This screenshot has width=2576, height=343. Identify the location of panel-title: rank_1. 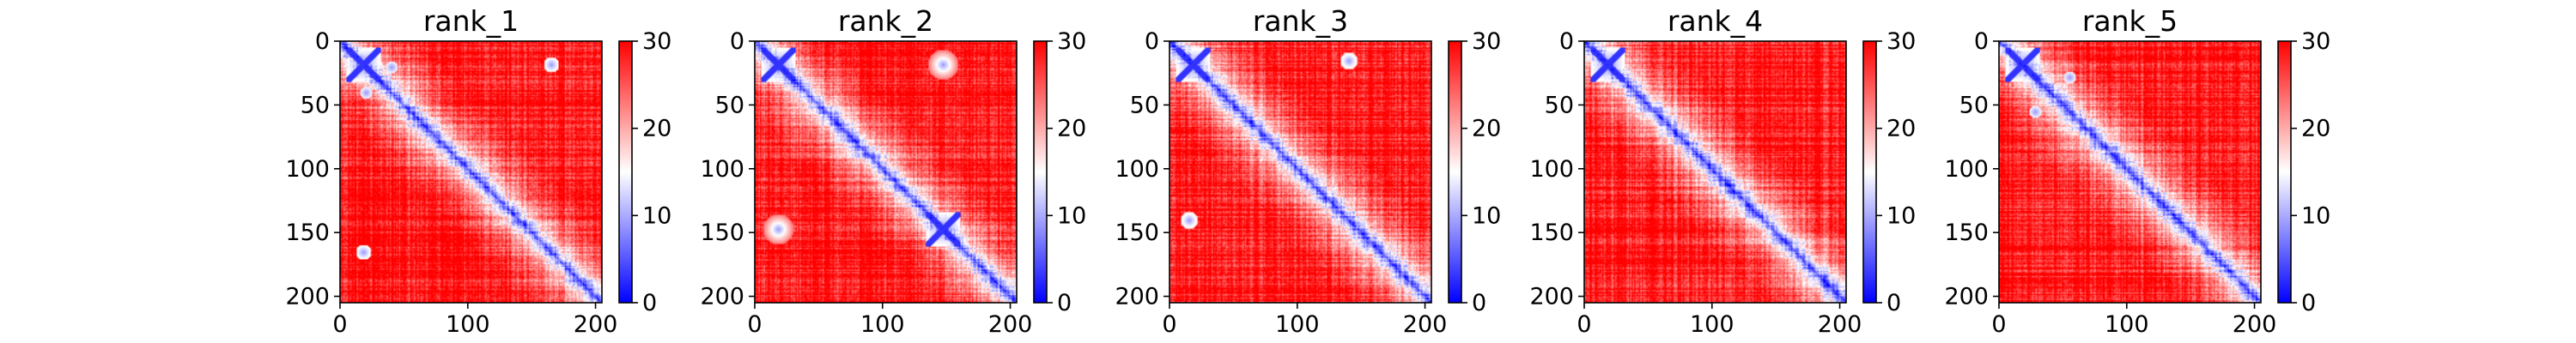
(471, 21).